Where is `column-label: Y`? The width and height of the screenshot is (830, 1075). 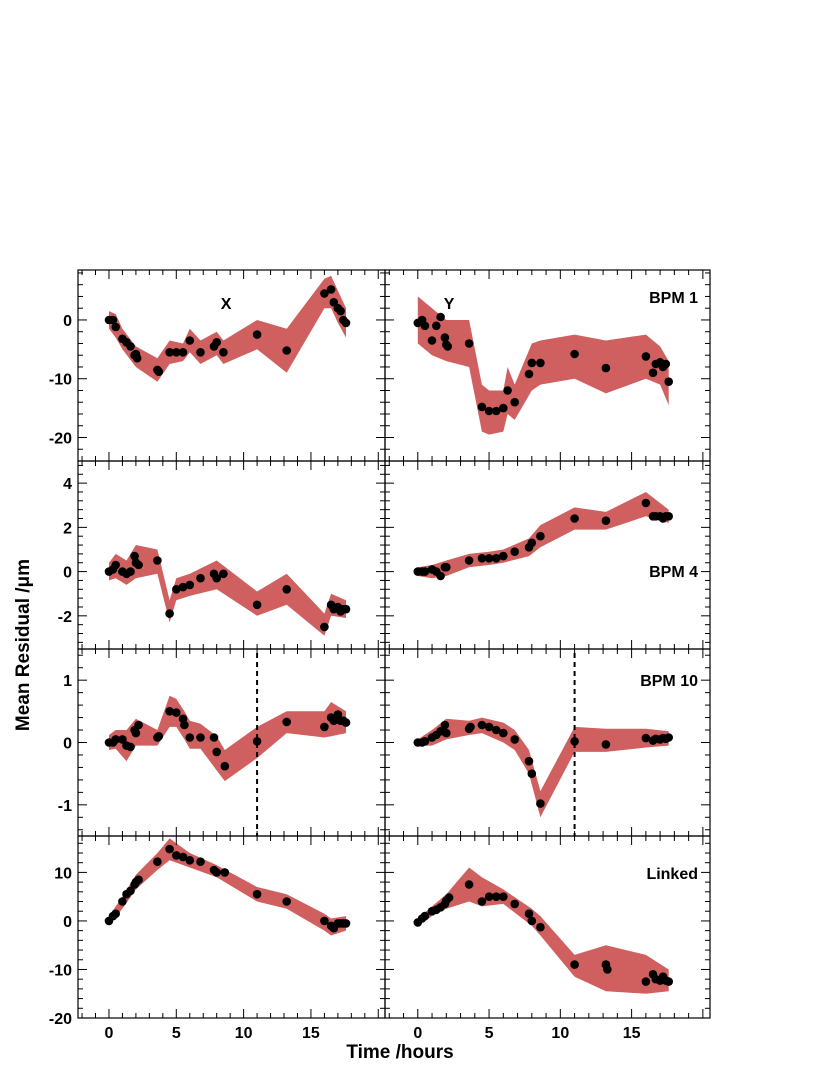 column-label: Y is located at coordinates (449, 304).